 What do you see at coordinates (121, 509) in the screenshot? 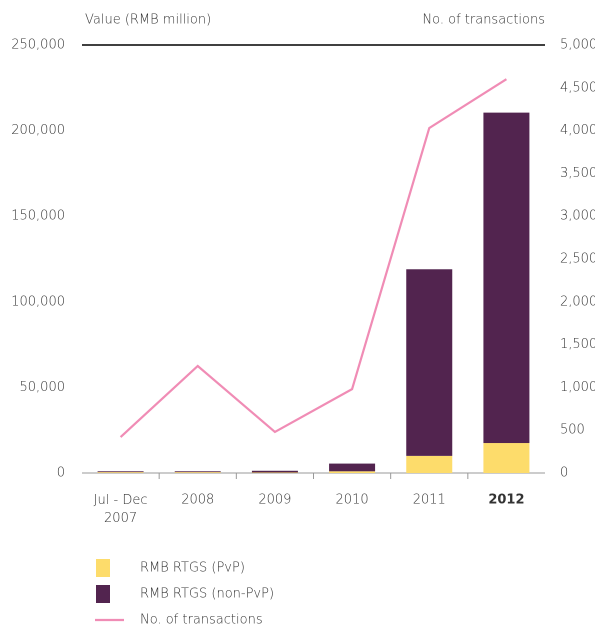
I see `x-tick-label: Jul - Dec 2007` at bounding box center [121, 509].